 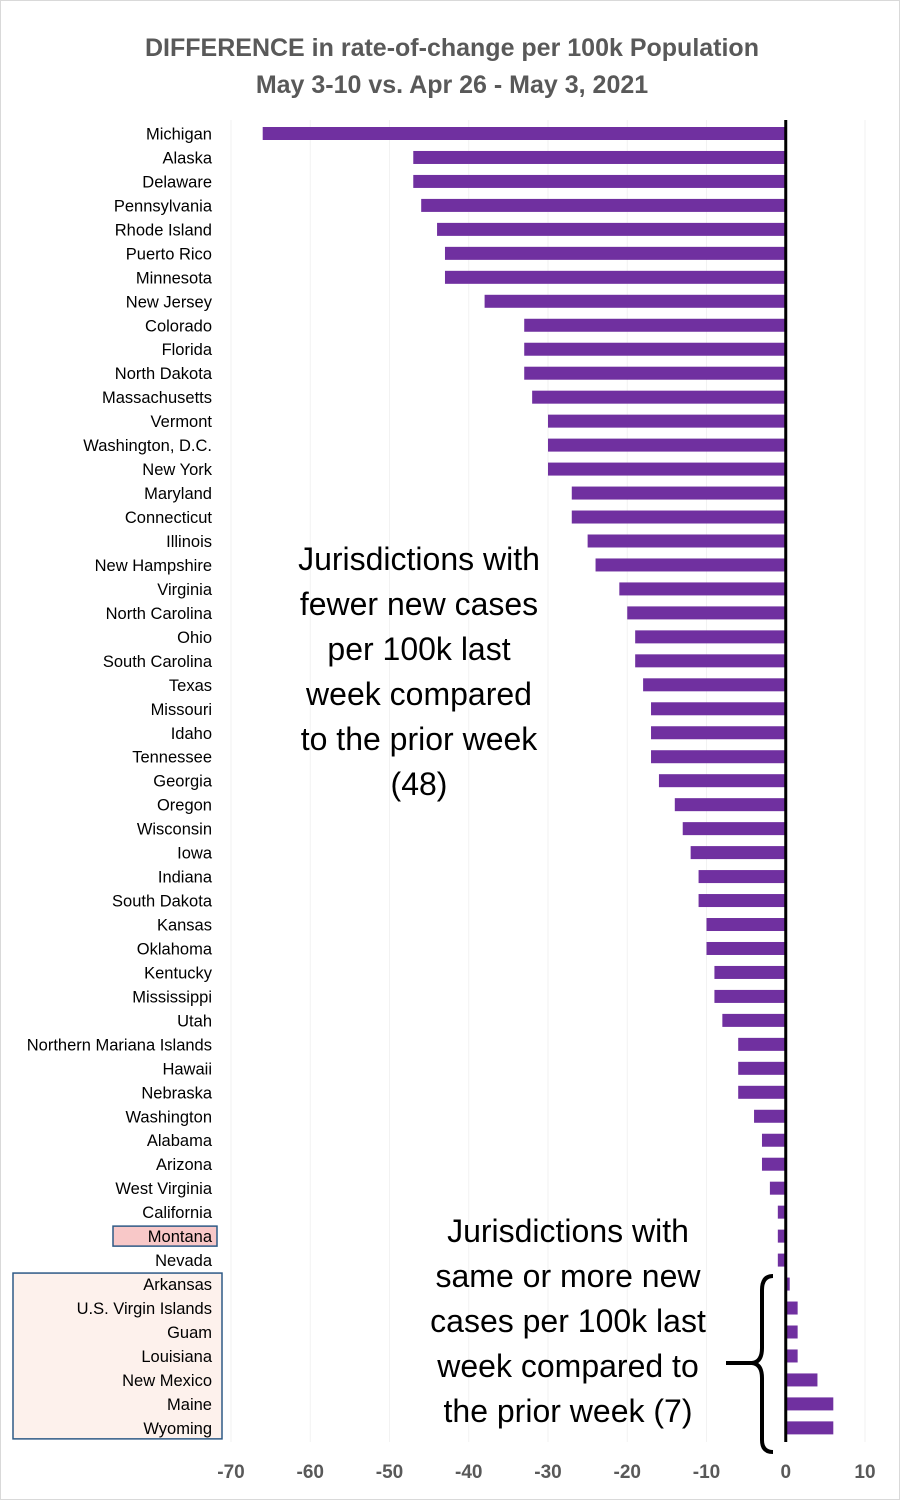 What do you see at coordinates (195, 854) in the screenshot?
I see `category-label: Iowa` at bounding box center [195, 854].